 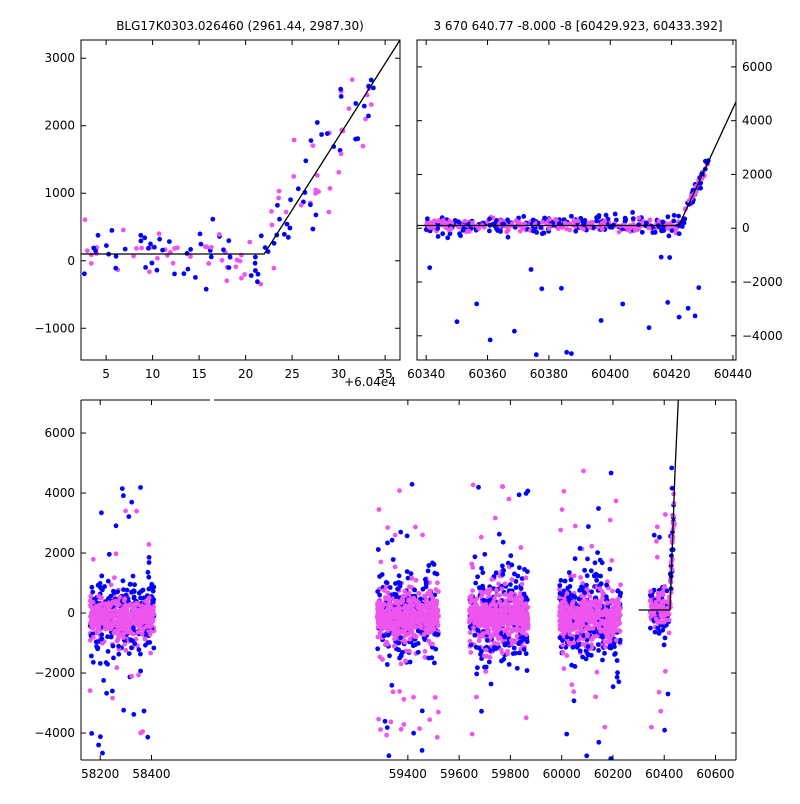 What do you see at coordinates (59, 126) in the screenshot?
I see `y-tick-label: 2000` at bounding box center [59, 126].